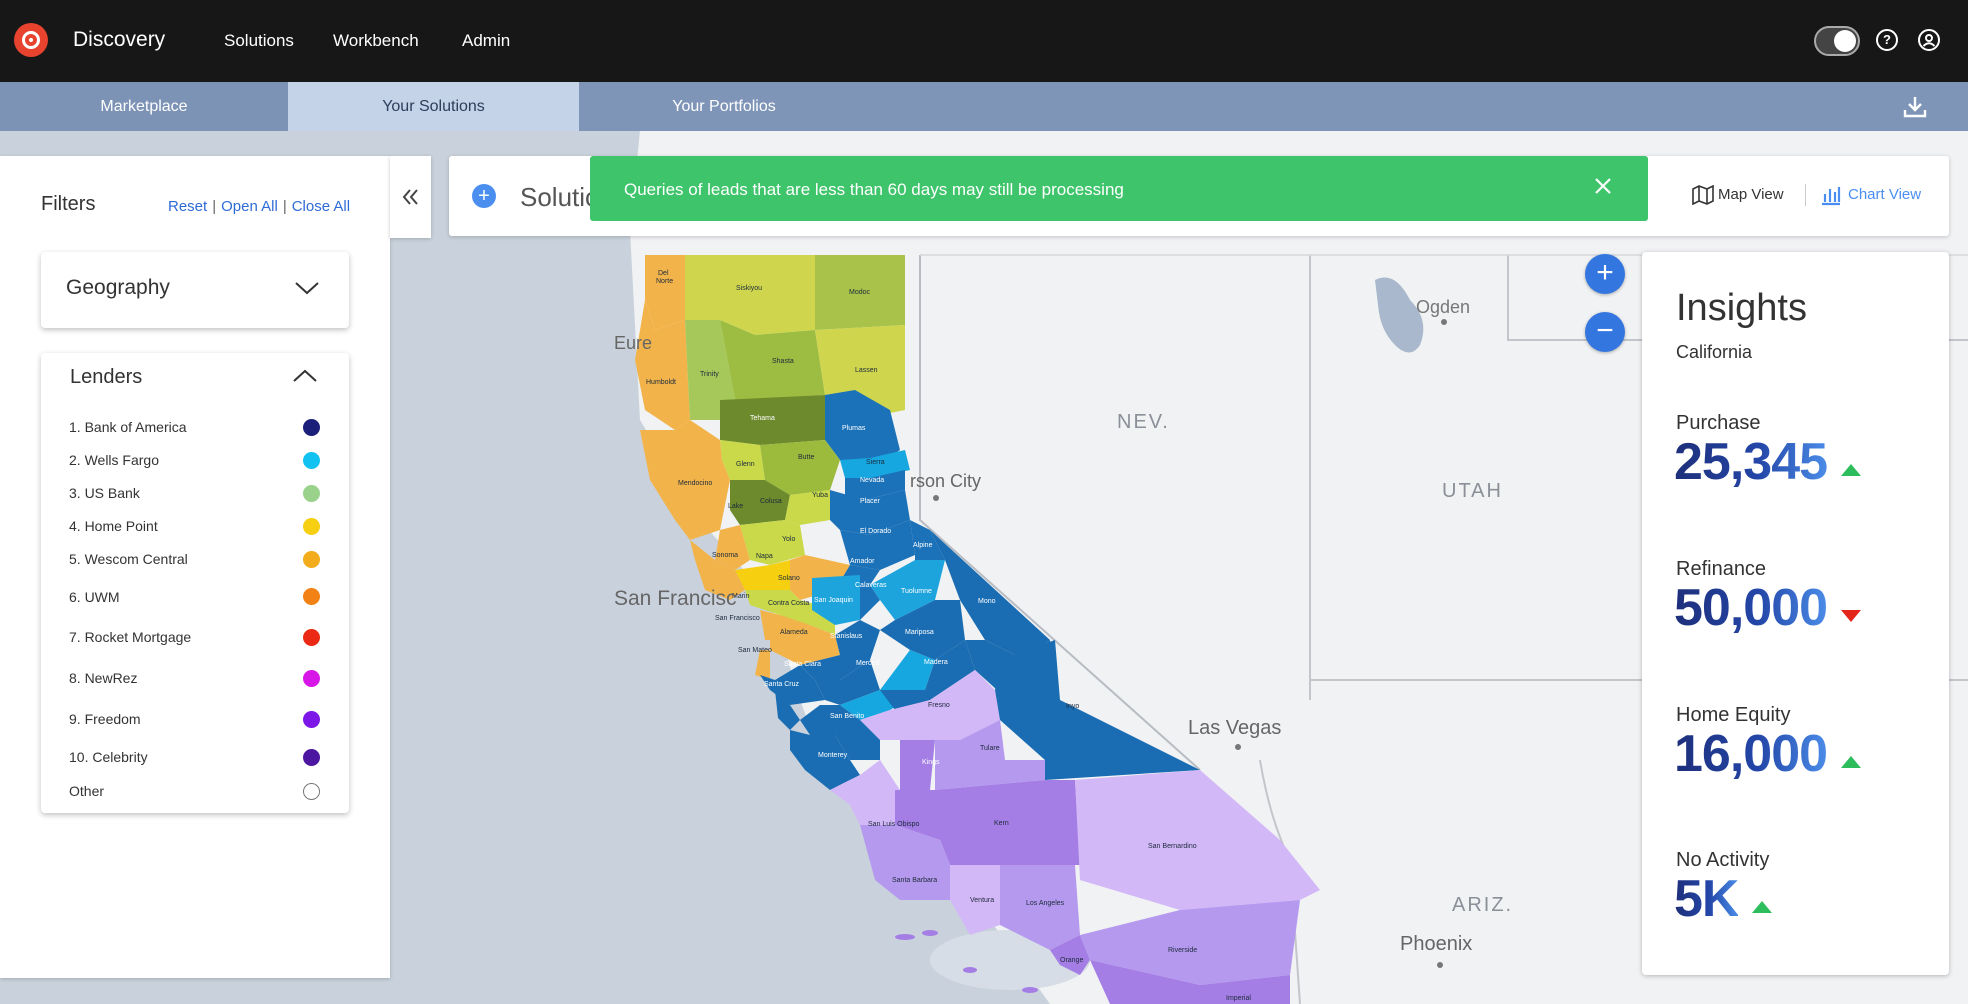 The height and width of the screenshot is (1004, 1968). I want to click on lender-label: 3. US Bank, so click(104, 493).